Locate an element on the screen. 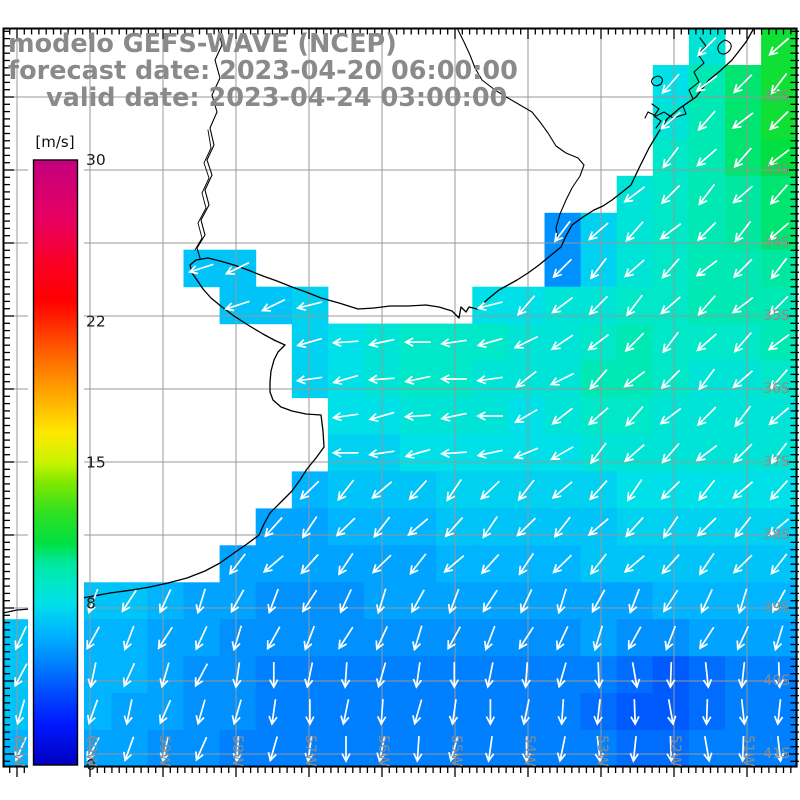 This screenshot has height=800, width=800. forecast-date-line: forecast date: 2023-04-20 06:00:00 is located at coordinates (263, 71).